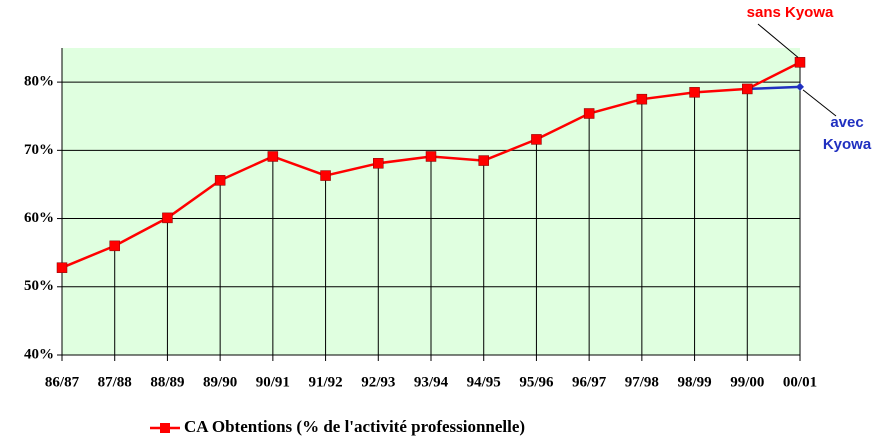 Image resolution: width=887 pixels, height=443 pixels. Describe the element at coordinates (431, 382) in the screenshot. I see `x-tick-label: 93/94` at that location.